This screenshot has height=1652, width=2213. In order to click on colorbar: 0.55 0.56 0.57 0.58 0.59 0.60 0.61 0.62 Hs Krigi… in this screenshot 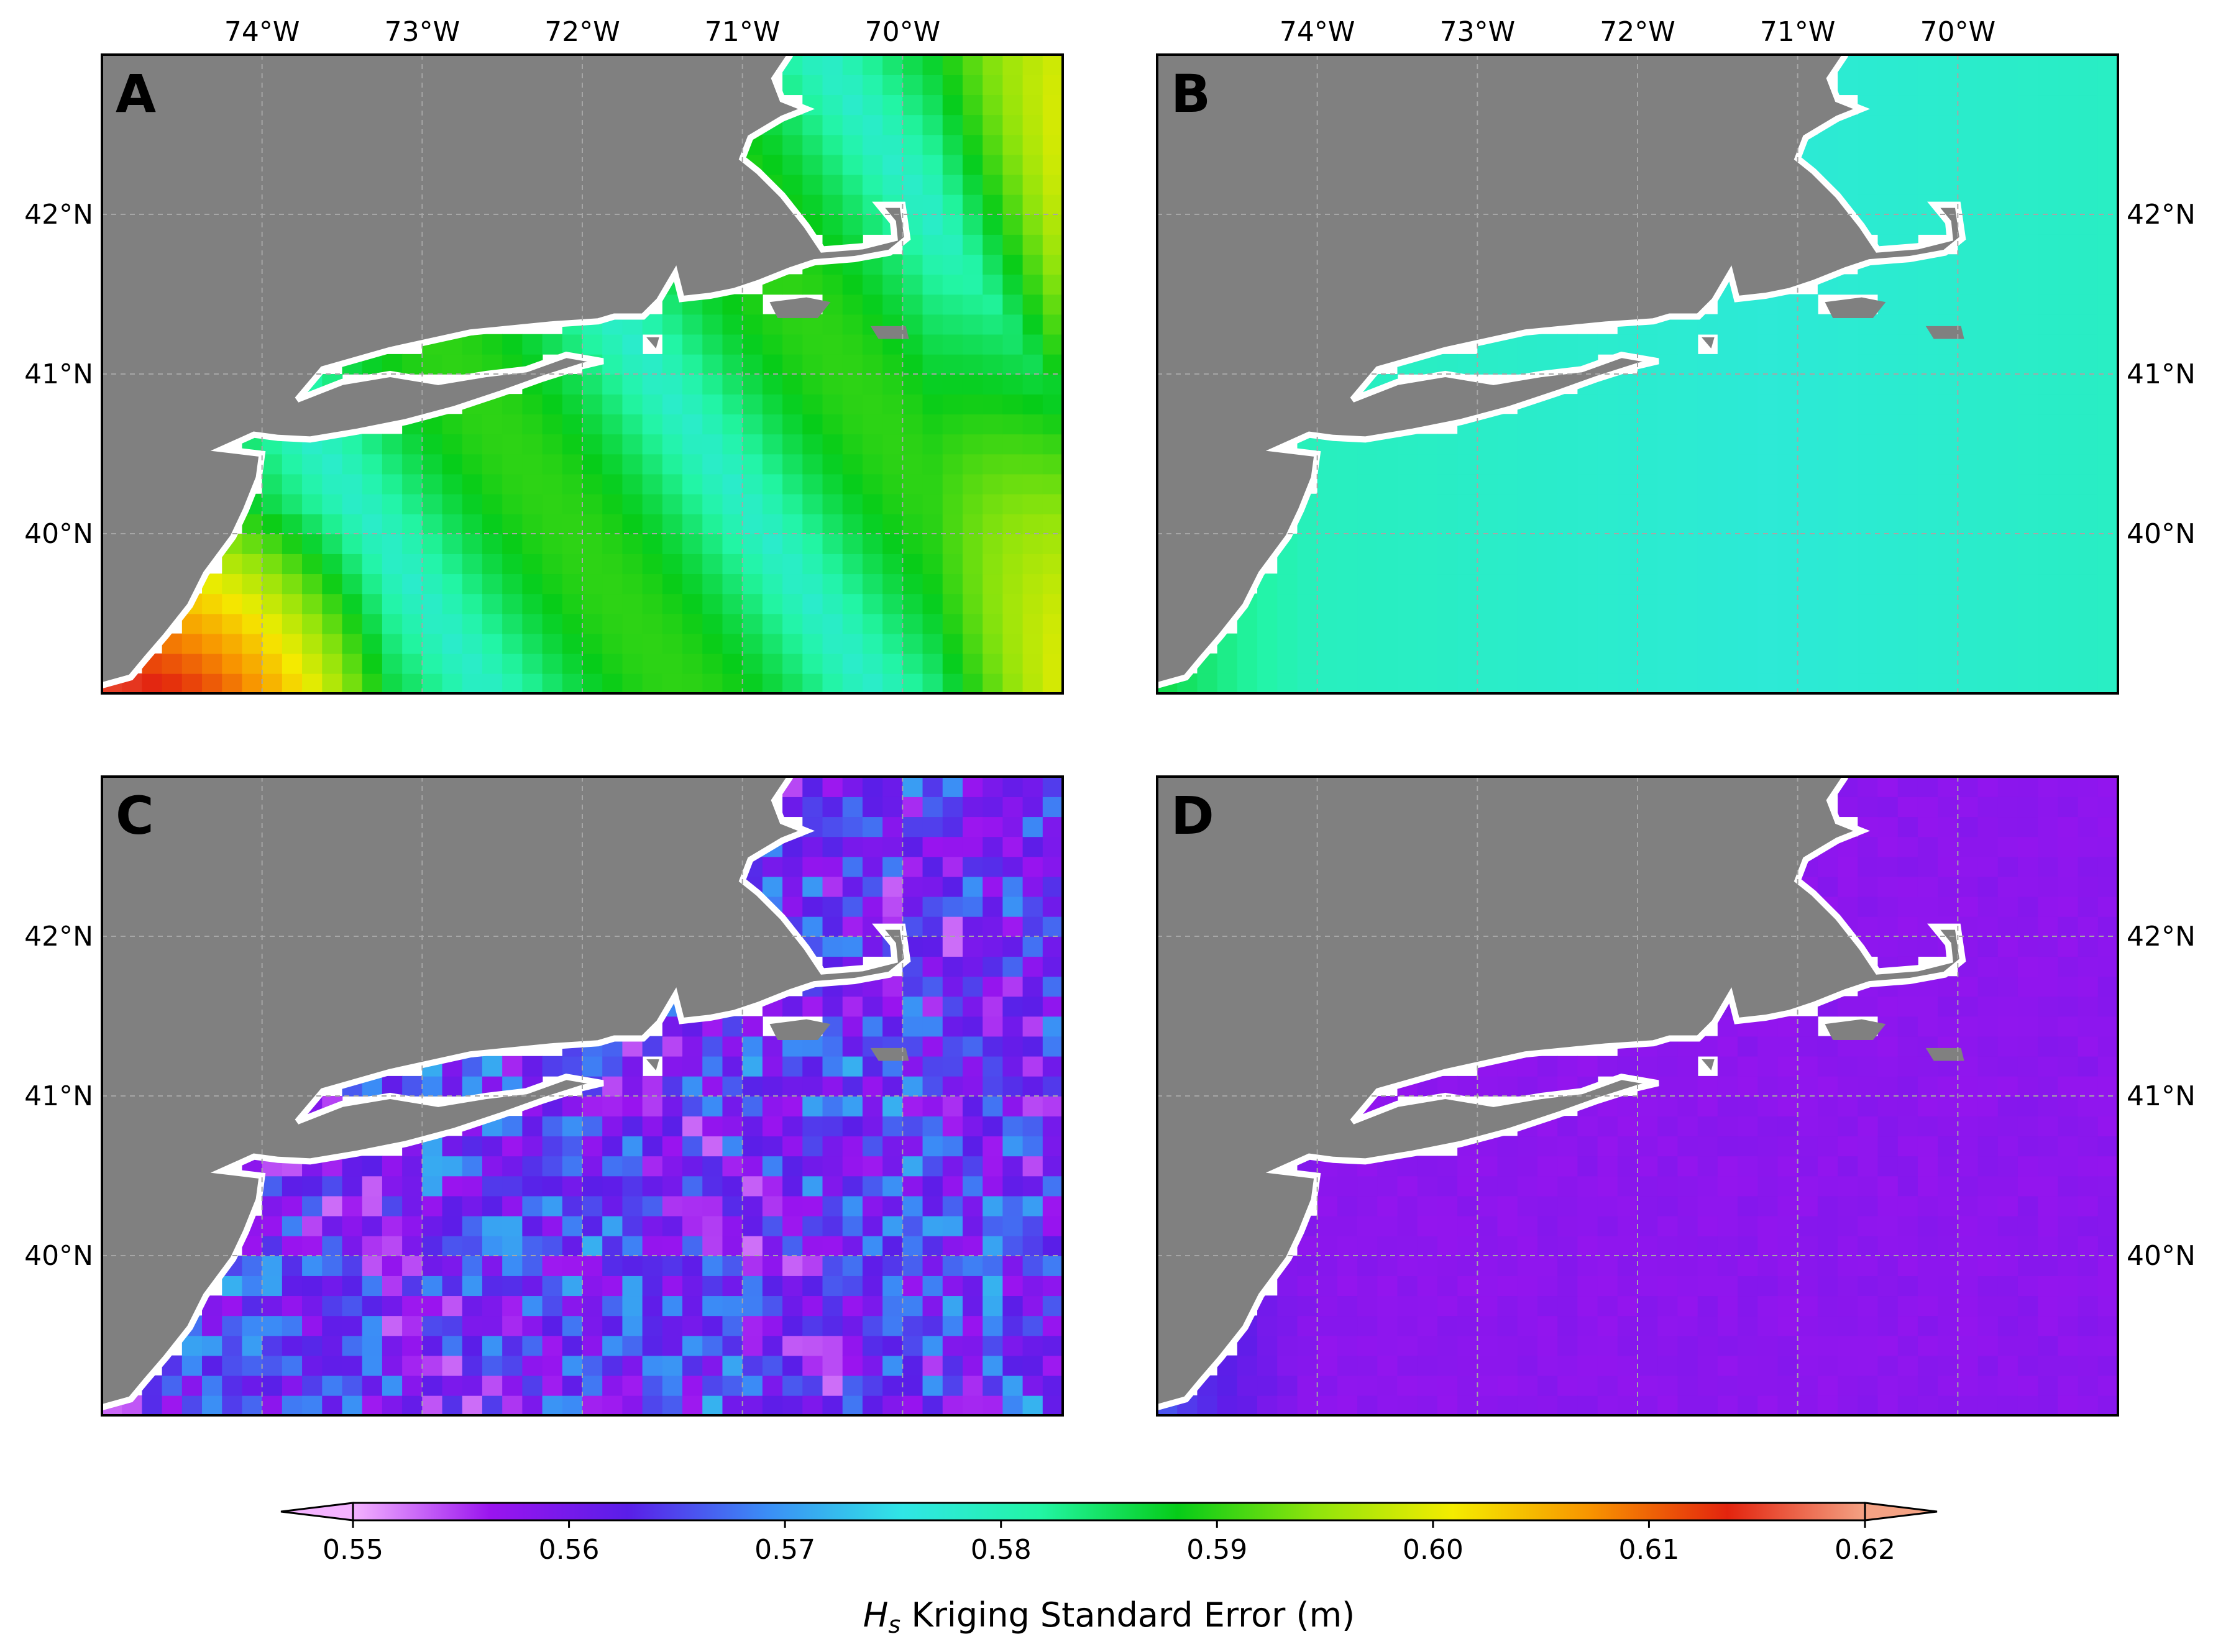, I will do `click(1109, 1570)`.